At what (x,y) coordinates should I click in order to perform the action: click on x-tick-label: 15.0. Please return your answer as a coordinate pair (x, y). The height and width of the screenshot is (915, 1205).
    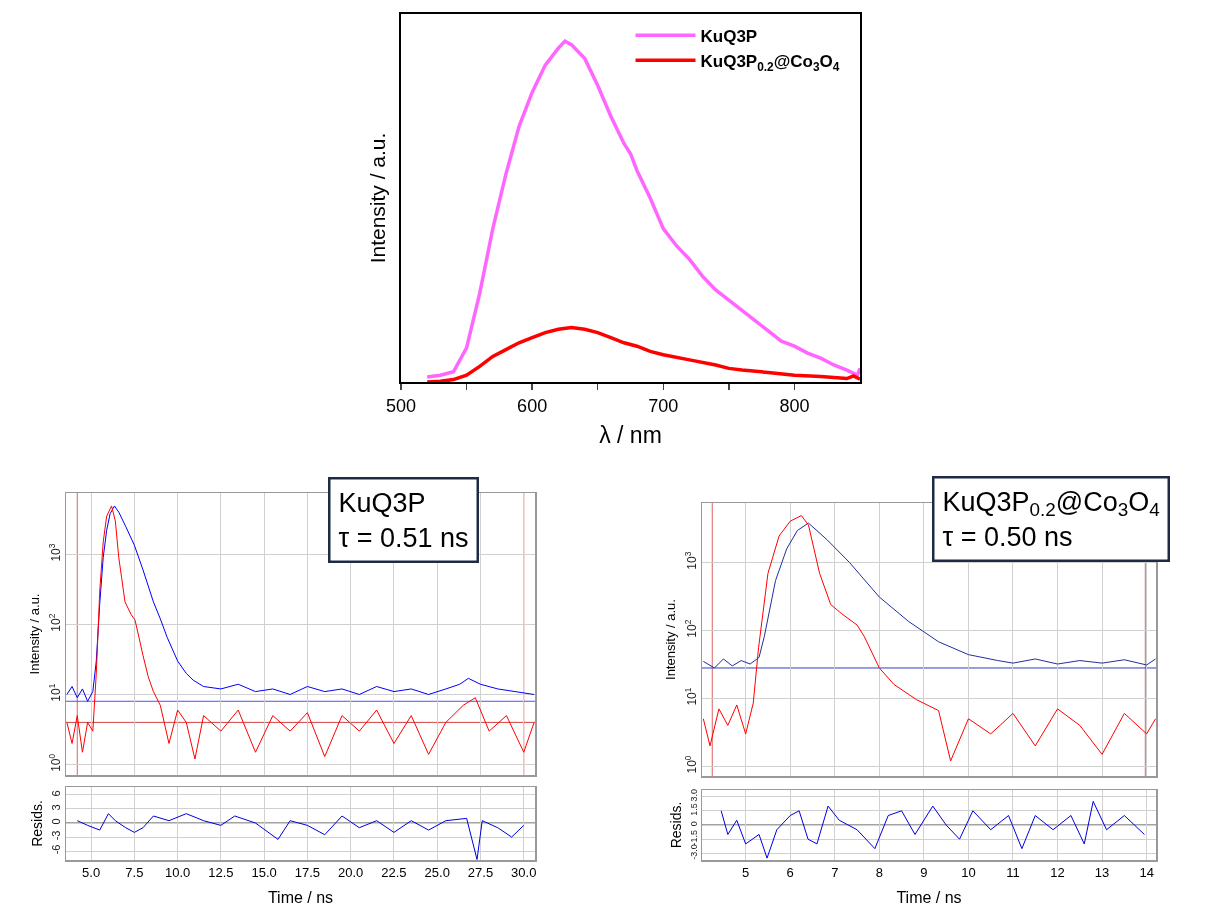
    Looking at the image, I should click on (264, 873).